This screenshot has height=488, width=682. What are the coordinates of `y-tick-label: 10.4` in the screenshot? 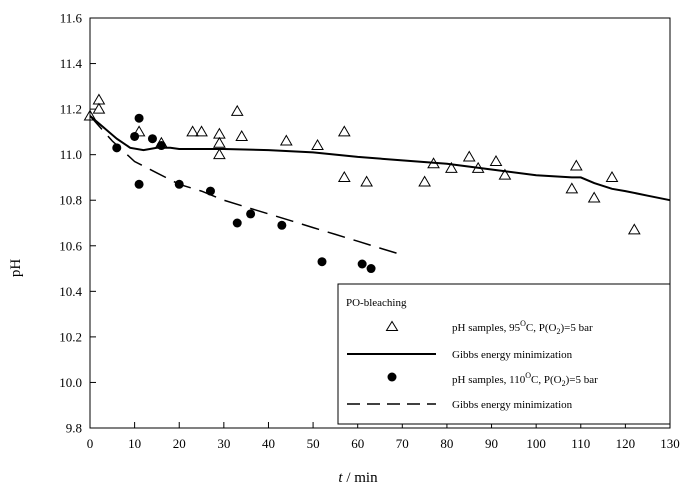 It's located at (70, 291).